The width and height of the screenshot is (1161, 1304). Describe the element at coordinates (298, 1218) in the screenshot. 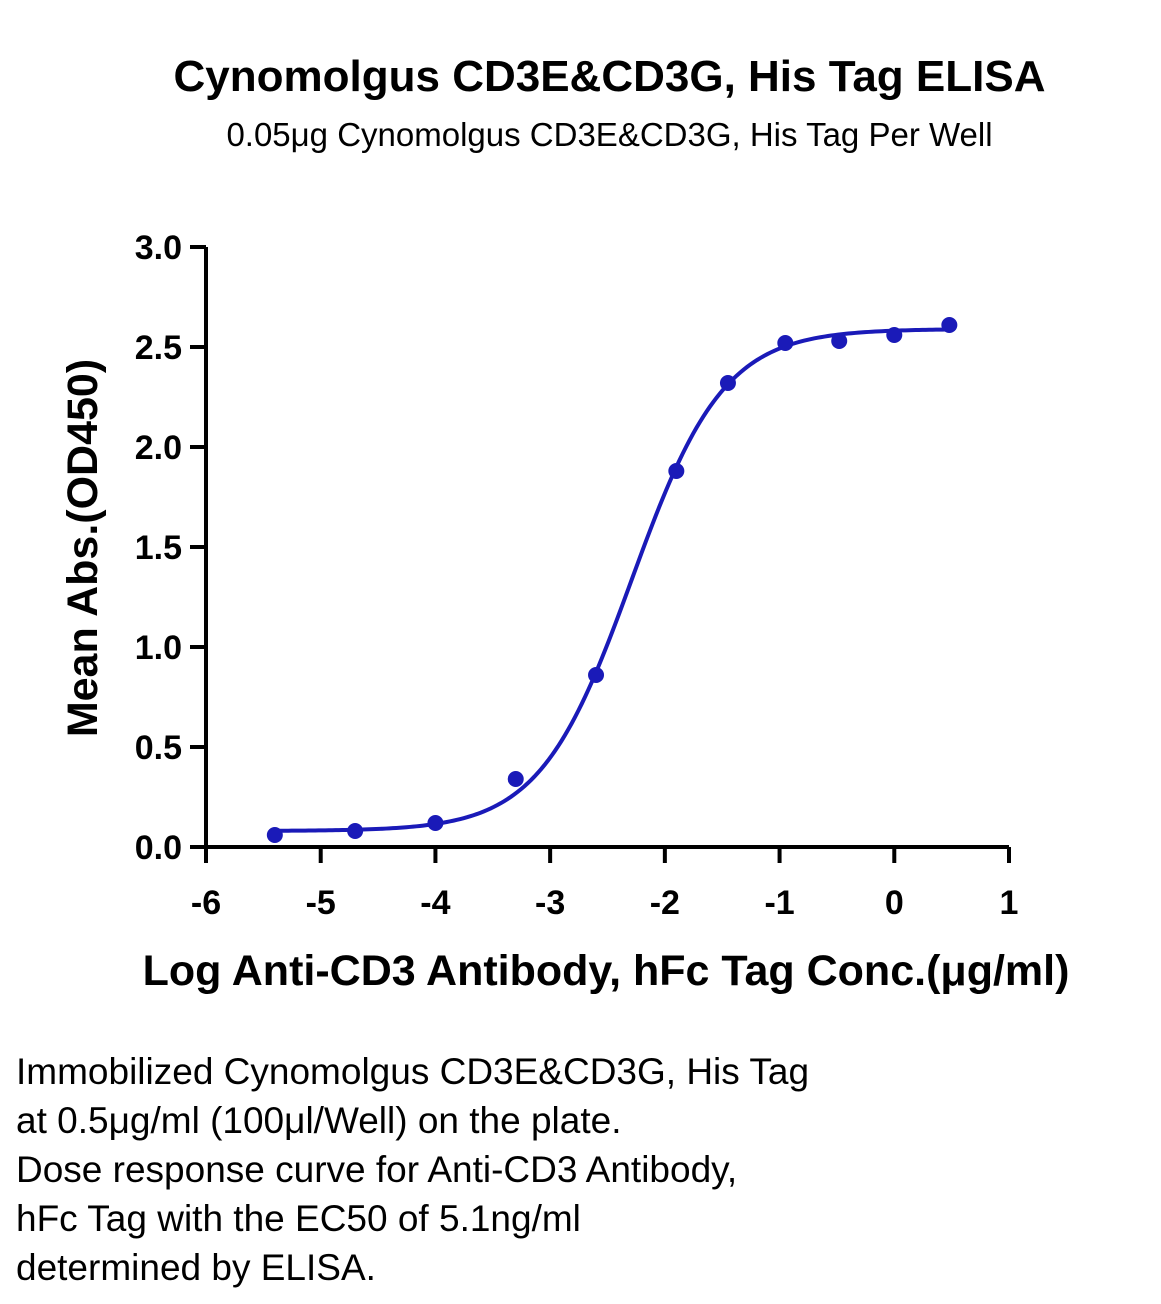

I see `caption-line: hFc Tag with the EC50 of 5.1ng/ml` at that location.